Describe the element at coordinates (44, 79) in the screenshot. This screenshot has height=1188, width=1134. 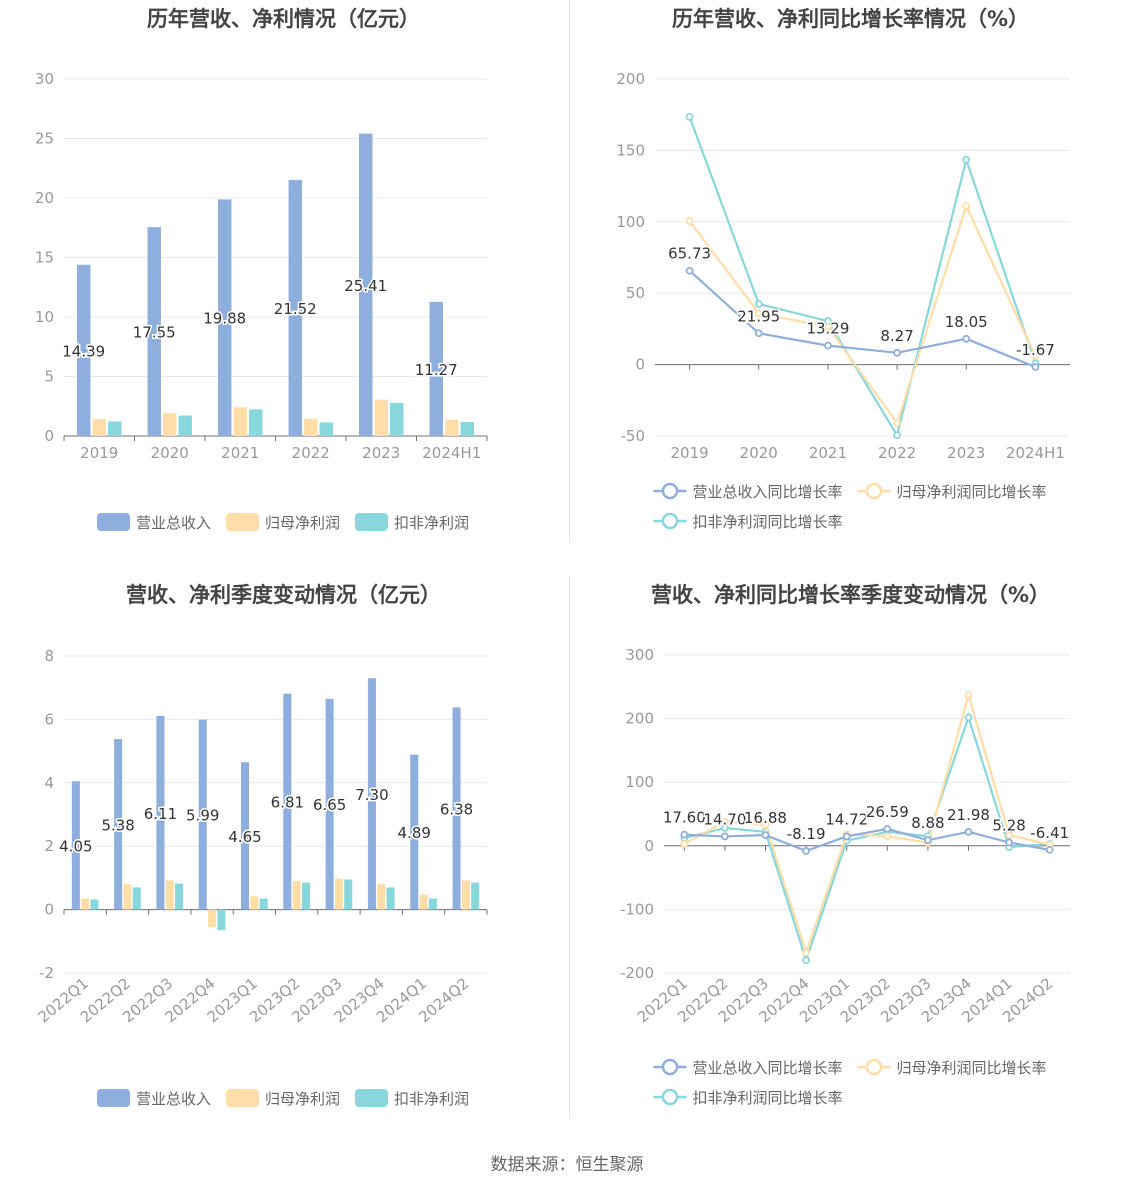
I see `y-tick-label: 30` at that location.